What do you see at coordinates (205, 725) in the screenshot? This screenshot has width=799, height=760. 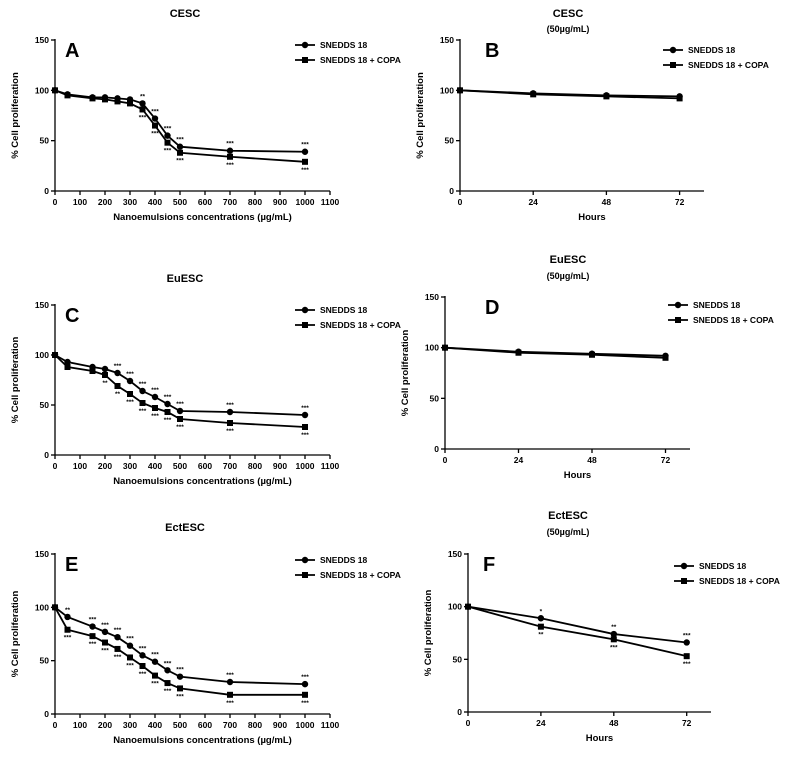 I see `x-tick-label: 600` at bounding box center [205, 725].